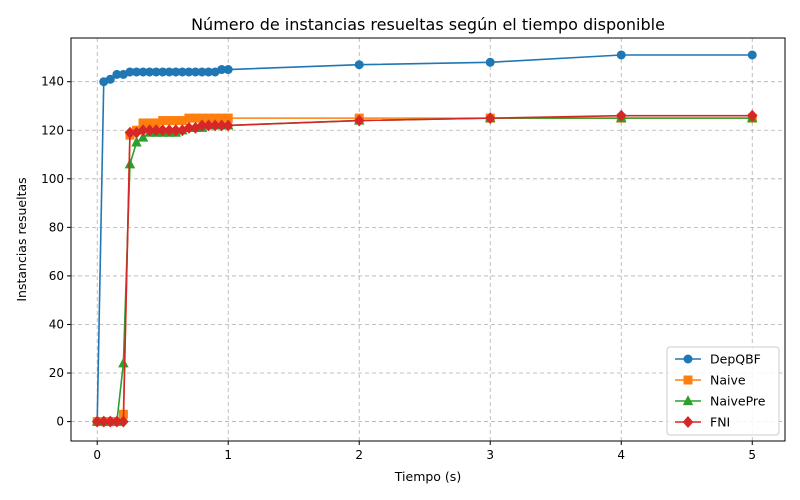 This screenshot has width=800, height=500. Describe the element at coordinates (56, 276) in the screenshot. I see `y-tick-label: 60` at that location.